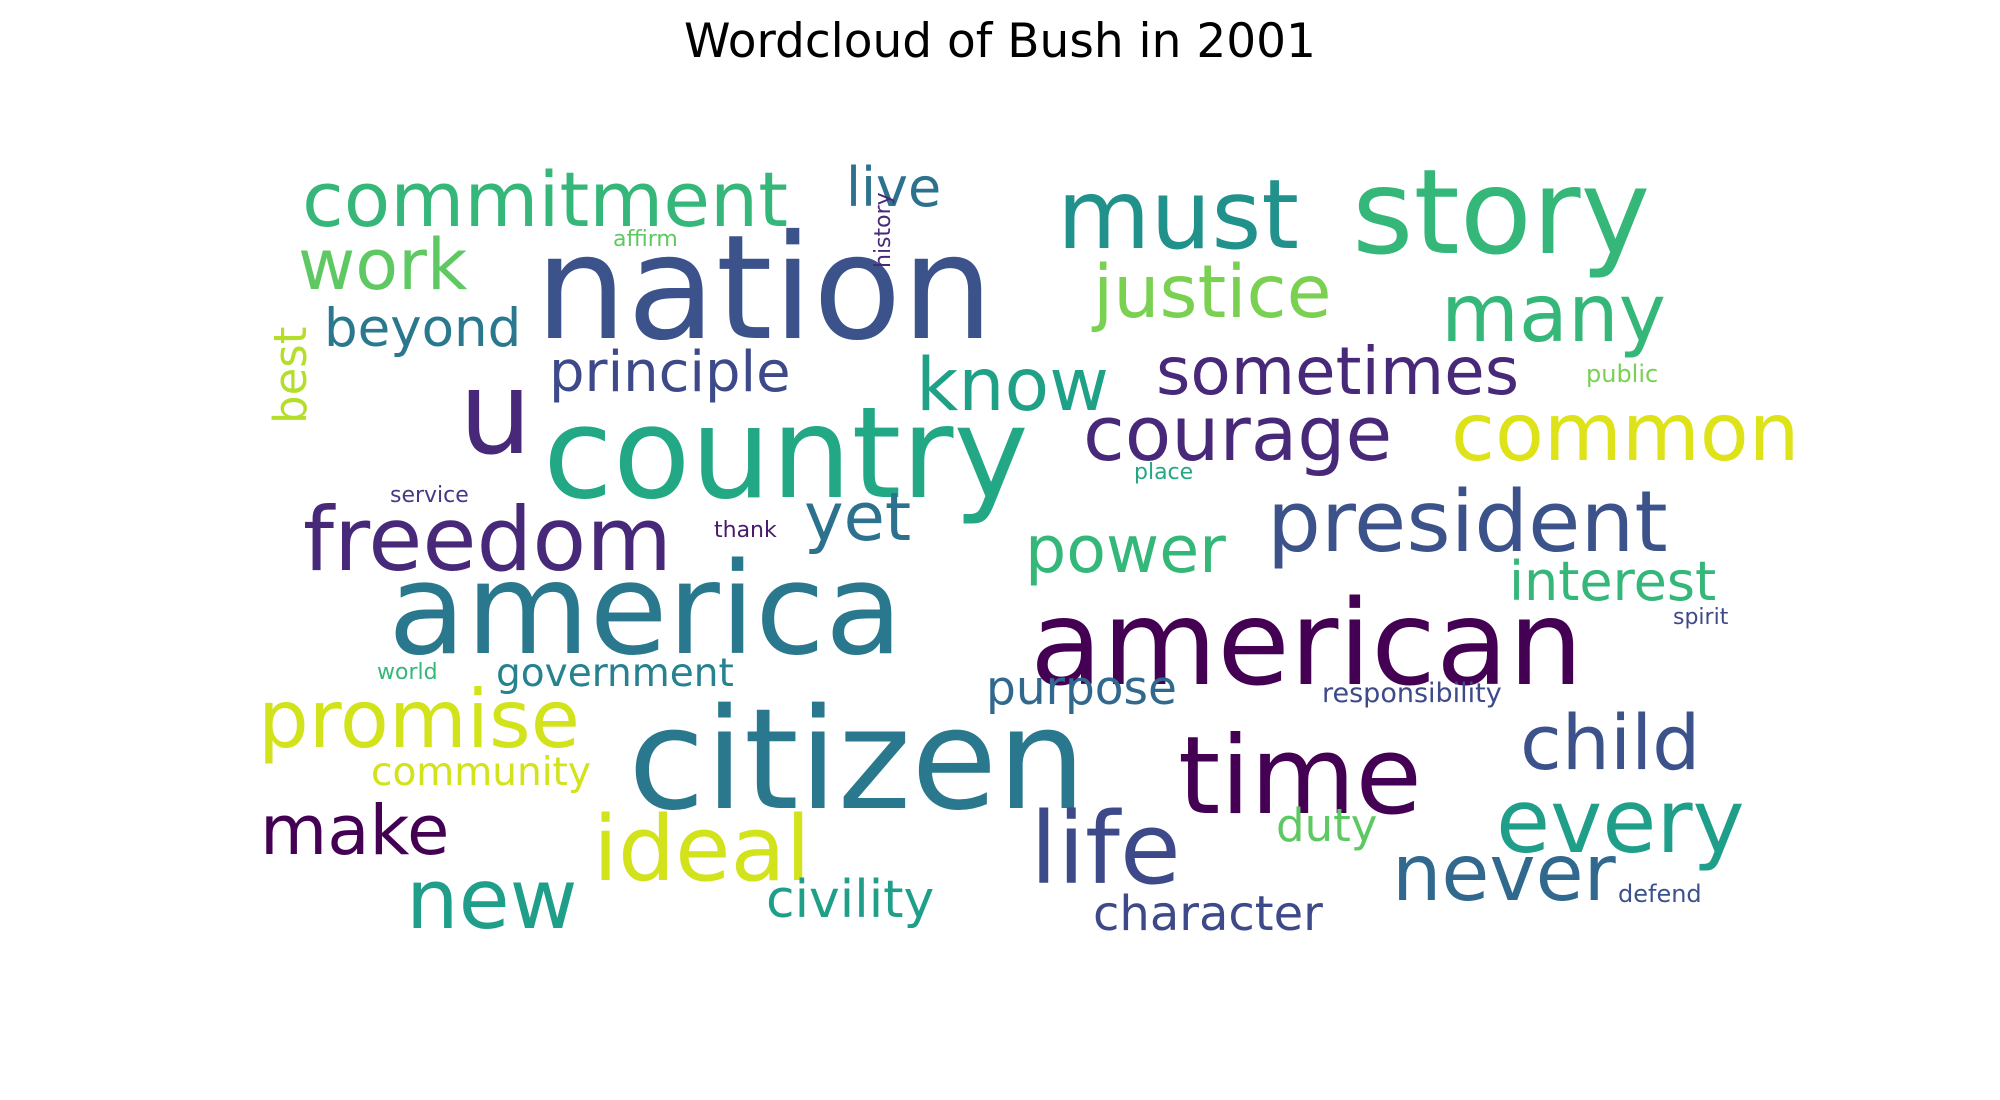 This screenshot has height=1100, width=2000. What do you see at coordinates (1610, 742) in the screenshot?
I see `word-child: child` at bounding box center [1610, 742].